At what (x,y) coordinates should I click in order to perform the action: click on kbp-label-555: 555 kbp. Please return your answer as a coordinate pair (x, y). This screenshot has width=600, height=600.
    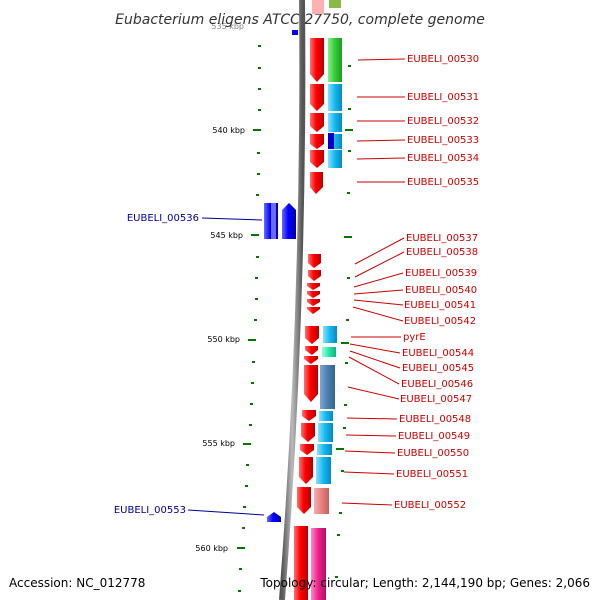
    Looking at the image, I should click on (218, 443).